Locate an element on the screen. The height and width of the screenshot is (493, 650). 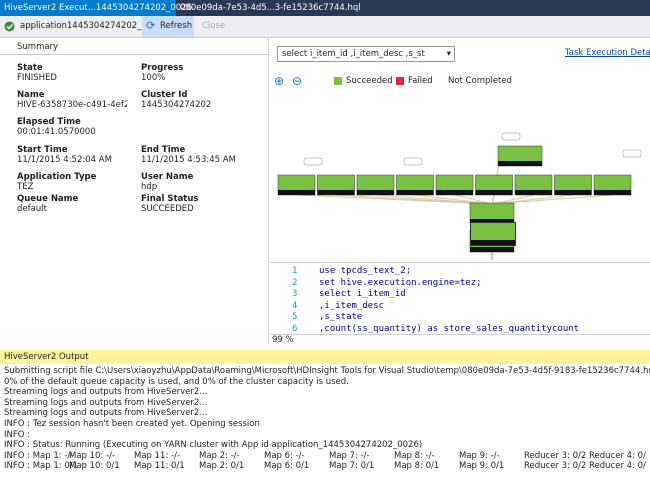
summary-title: Summary is located at coordinates (38, 47).